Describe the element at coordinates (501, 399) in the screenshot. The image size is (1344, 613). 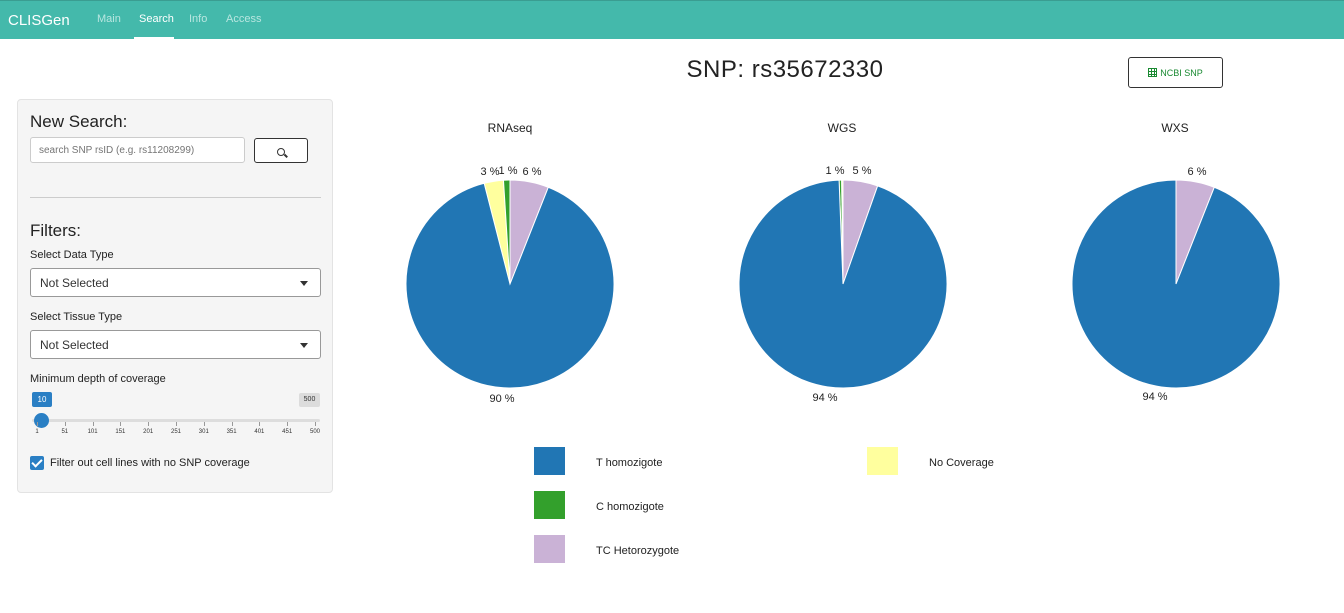
I see `pie-data-label: 90 %` at that location.